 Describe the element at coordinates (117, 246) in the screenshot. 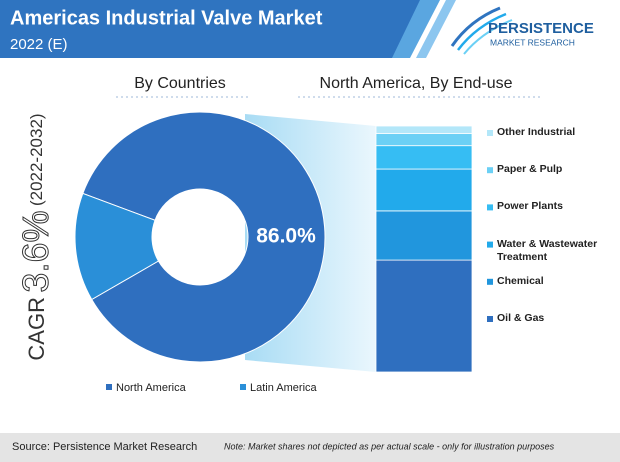

I see `pie-slice` at that location.